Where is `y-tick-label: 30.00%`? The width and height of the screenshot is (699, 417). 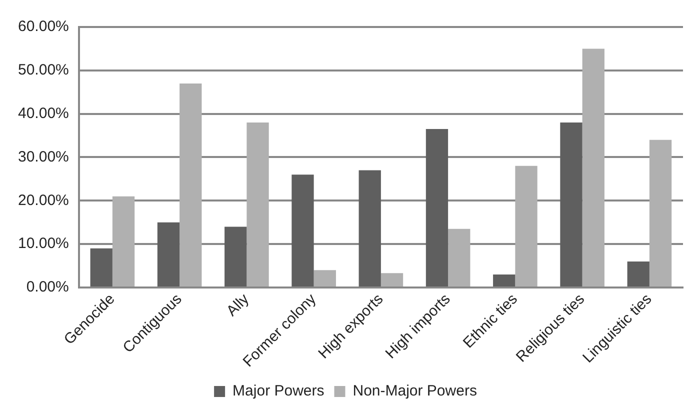 y-tick-label: 30.00% is located at coordinates (43, 157).